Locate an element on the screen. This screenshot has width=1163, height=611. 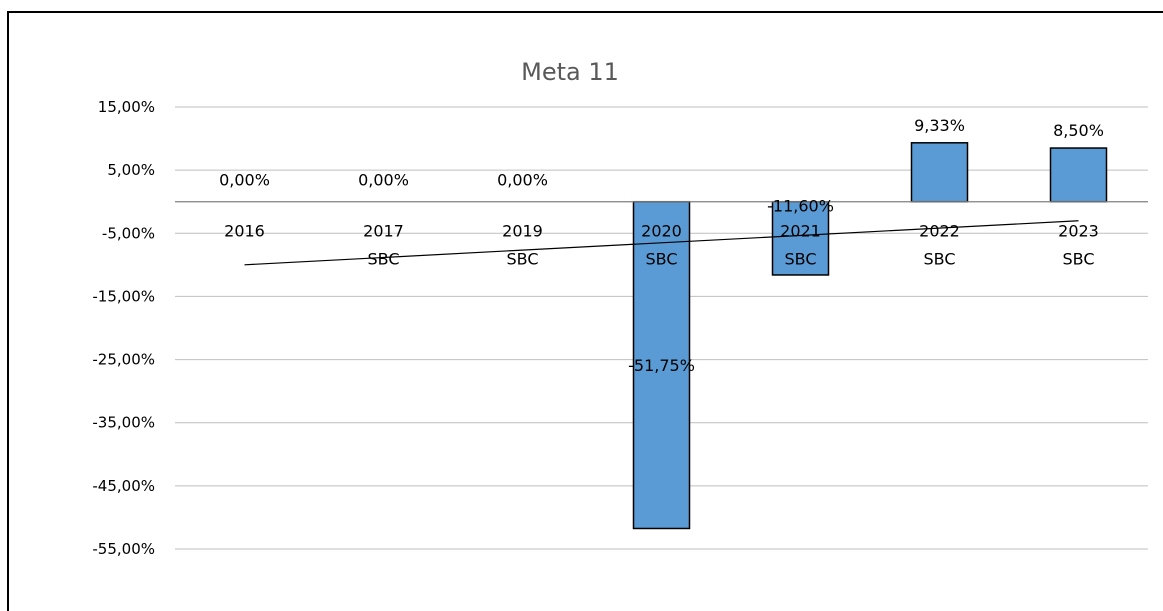
category-label-year: 2021 is located at coordinates (800, 231).